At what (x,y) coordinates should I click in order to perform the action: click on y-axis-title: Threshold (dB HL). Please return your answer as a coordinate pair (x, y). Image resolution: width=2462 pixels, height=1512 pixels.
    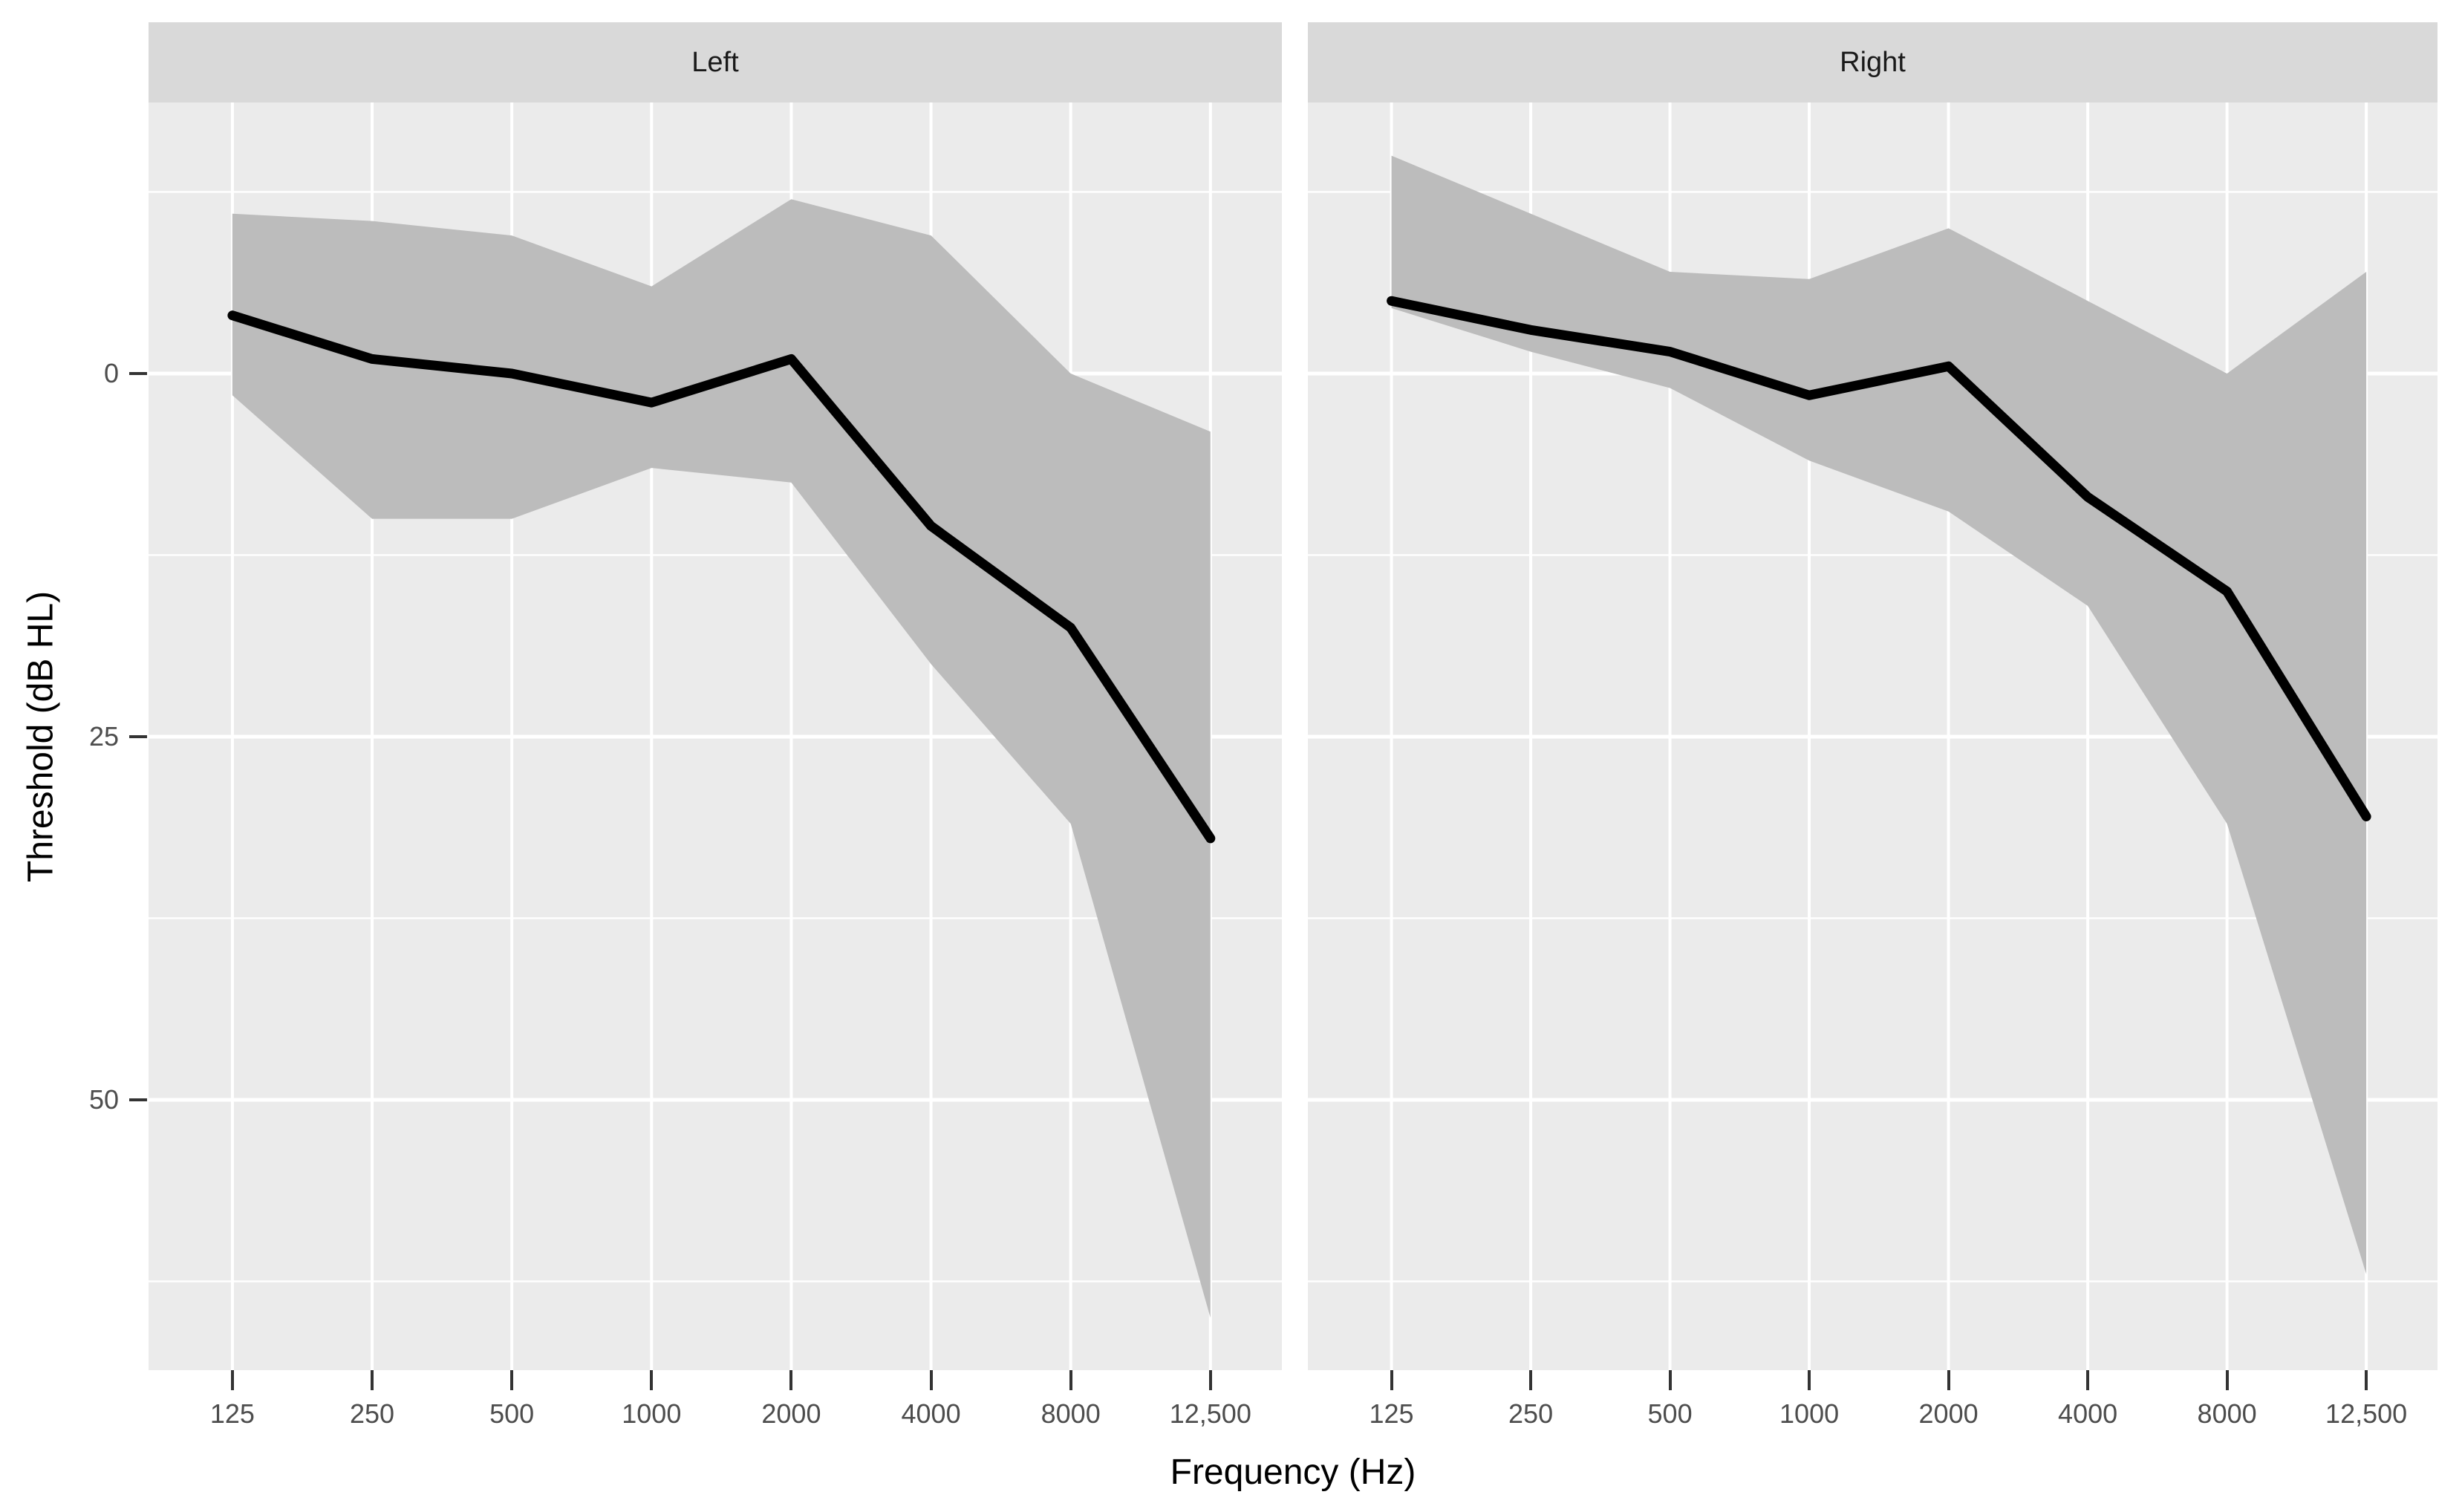
    Looking at the image, I should click on (41, 736).